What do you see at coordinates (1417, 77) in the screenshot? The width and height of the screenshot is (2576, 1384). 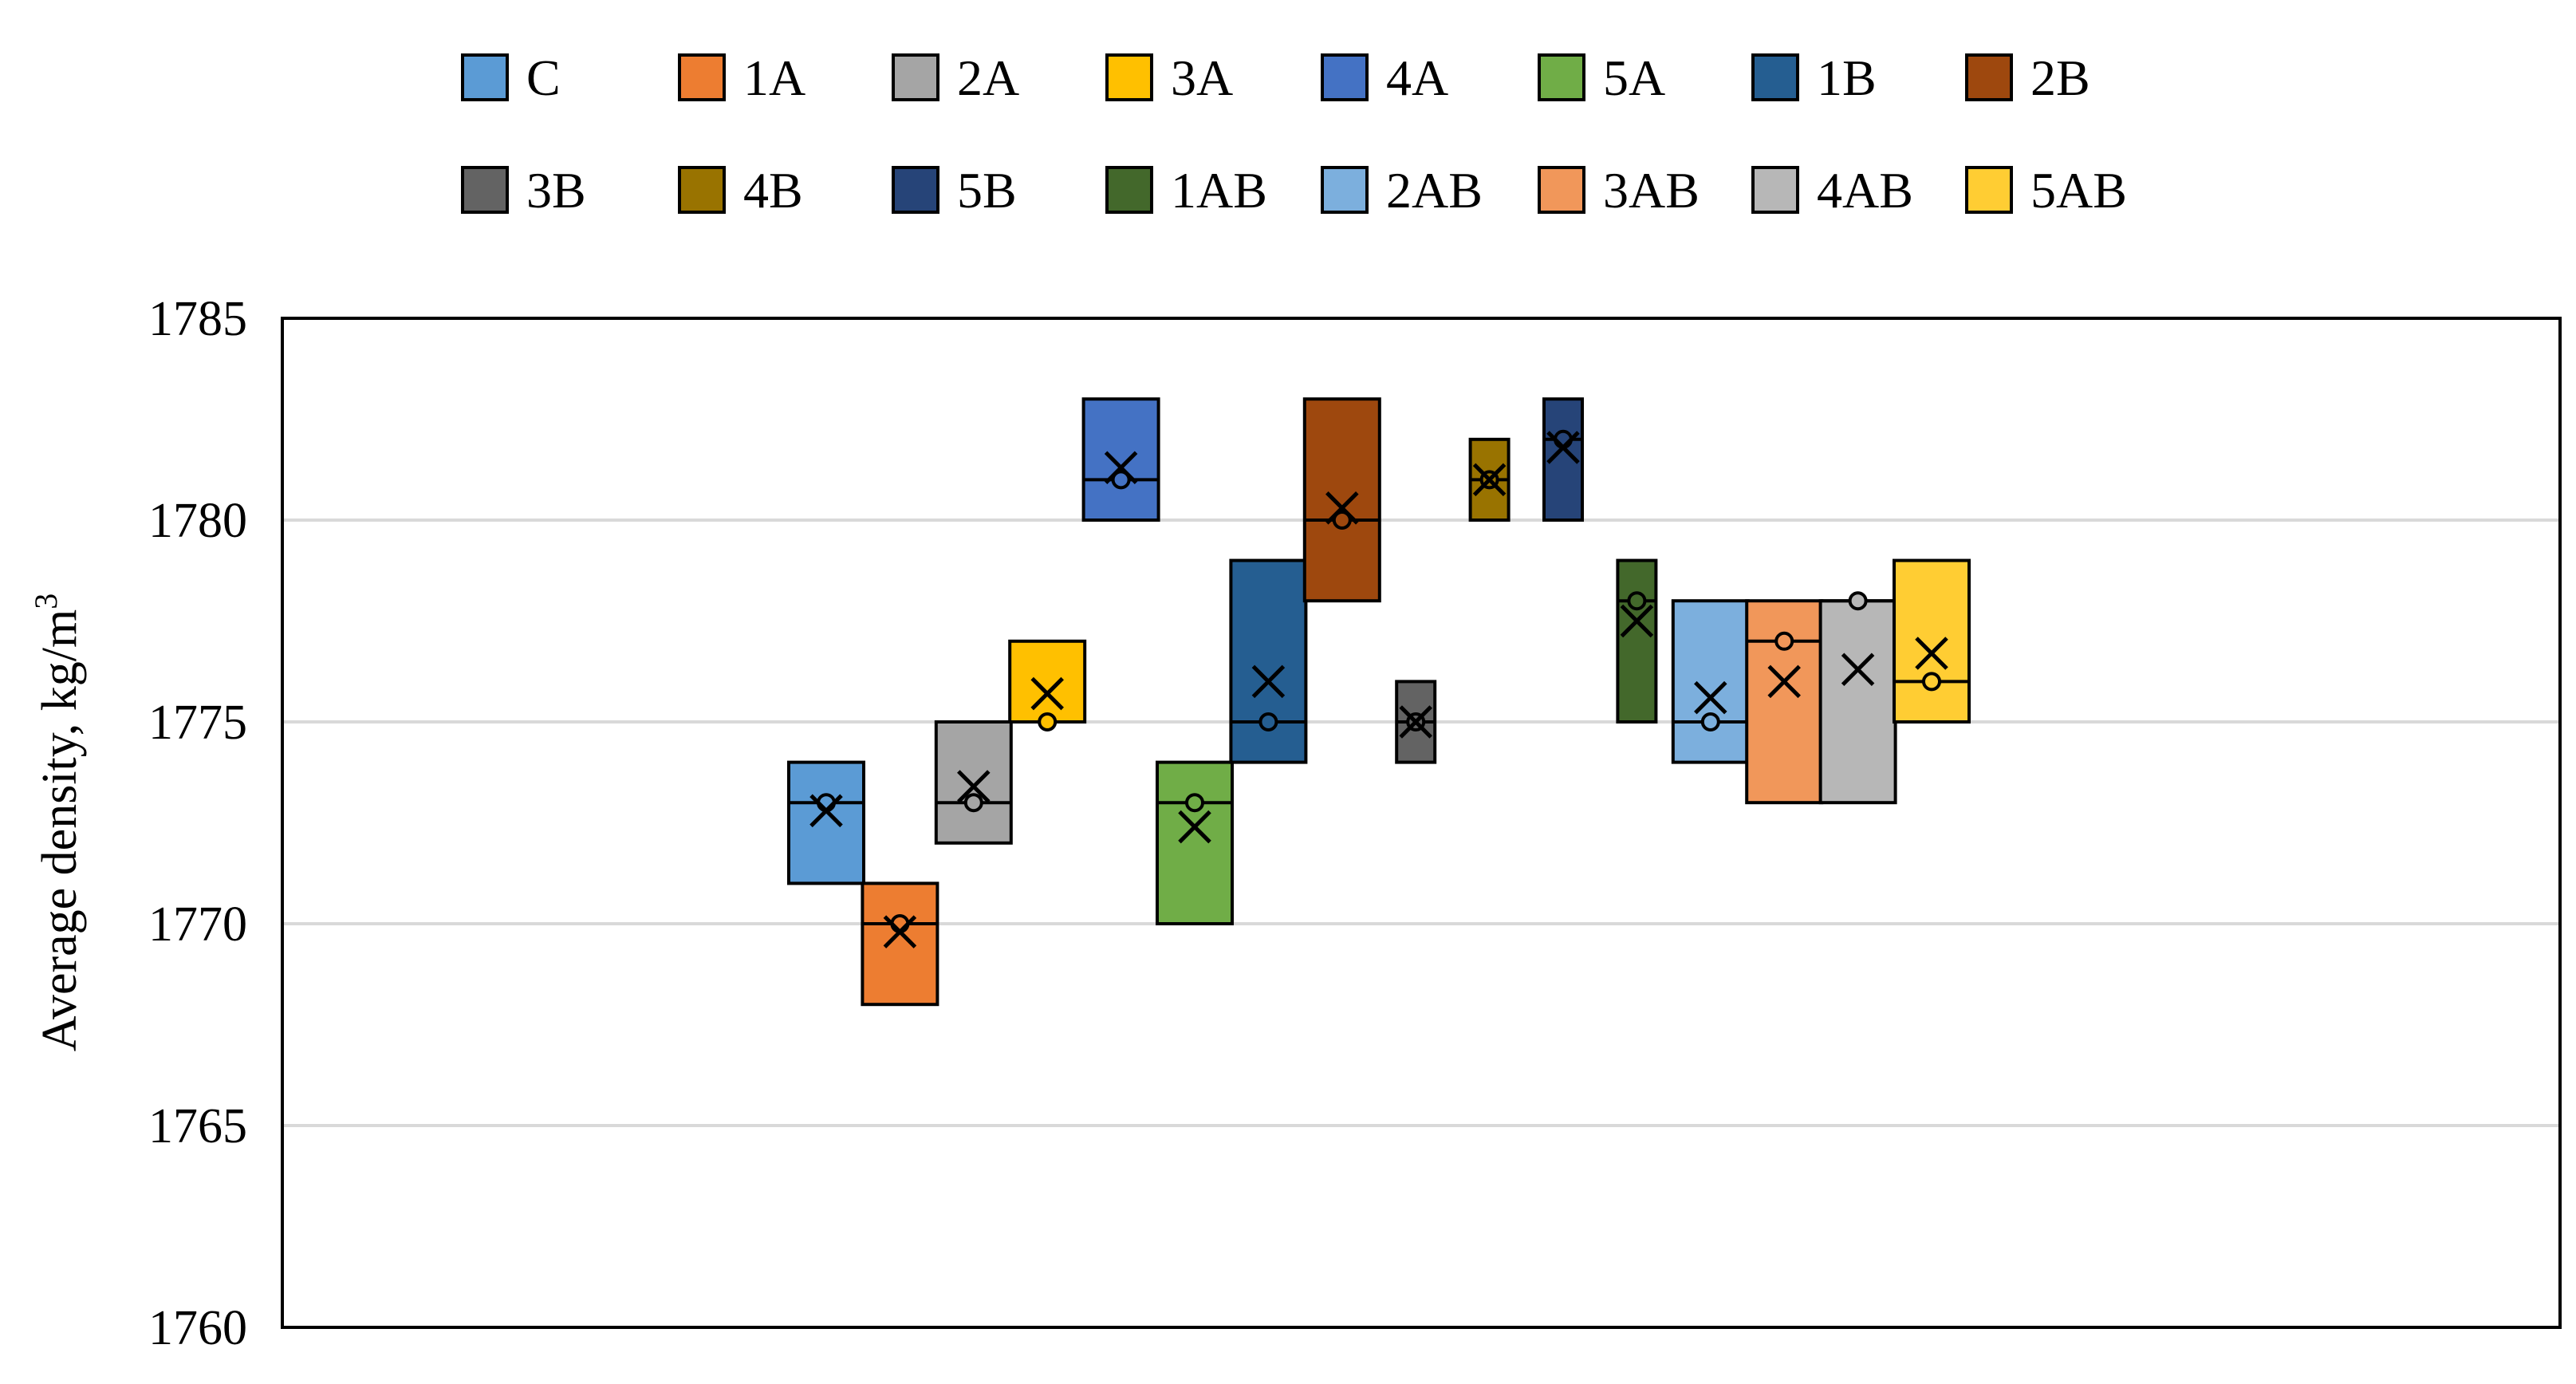 I see `legend-label: 4A` at bounding box center [1417, 77].